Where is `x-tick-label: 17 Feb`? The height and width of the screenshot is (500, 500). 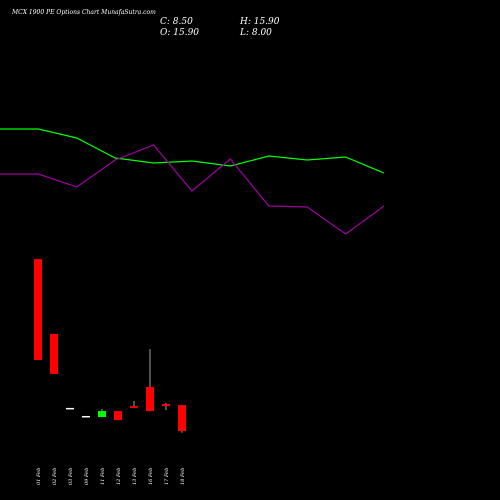 x-tick-label: 17 Feb is located at coordinates (167, 476).